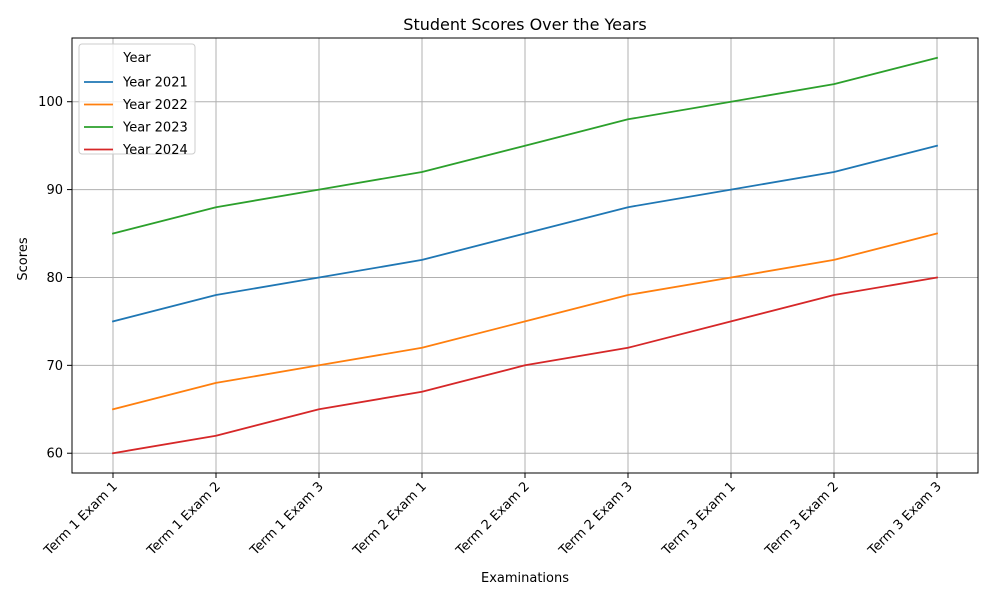 This screenshot has height=604, width=1000. Describe the element at coordinates (525, 578) in the screenshot. I see `x-axis-label: Examinations` at that location.